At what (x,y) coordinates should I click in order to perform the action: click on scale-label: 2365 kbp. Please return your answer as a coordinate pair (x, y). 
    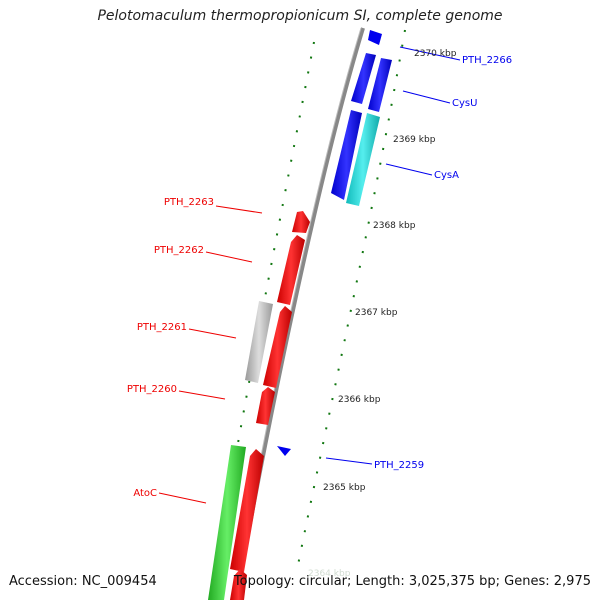
    Looking at the image, I should click on (344, 488).